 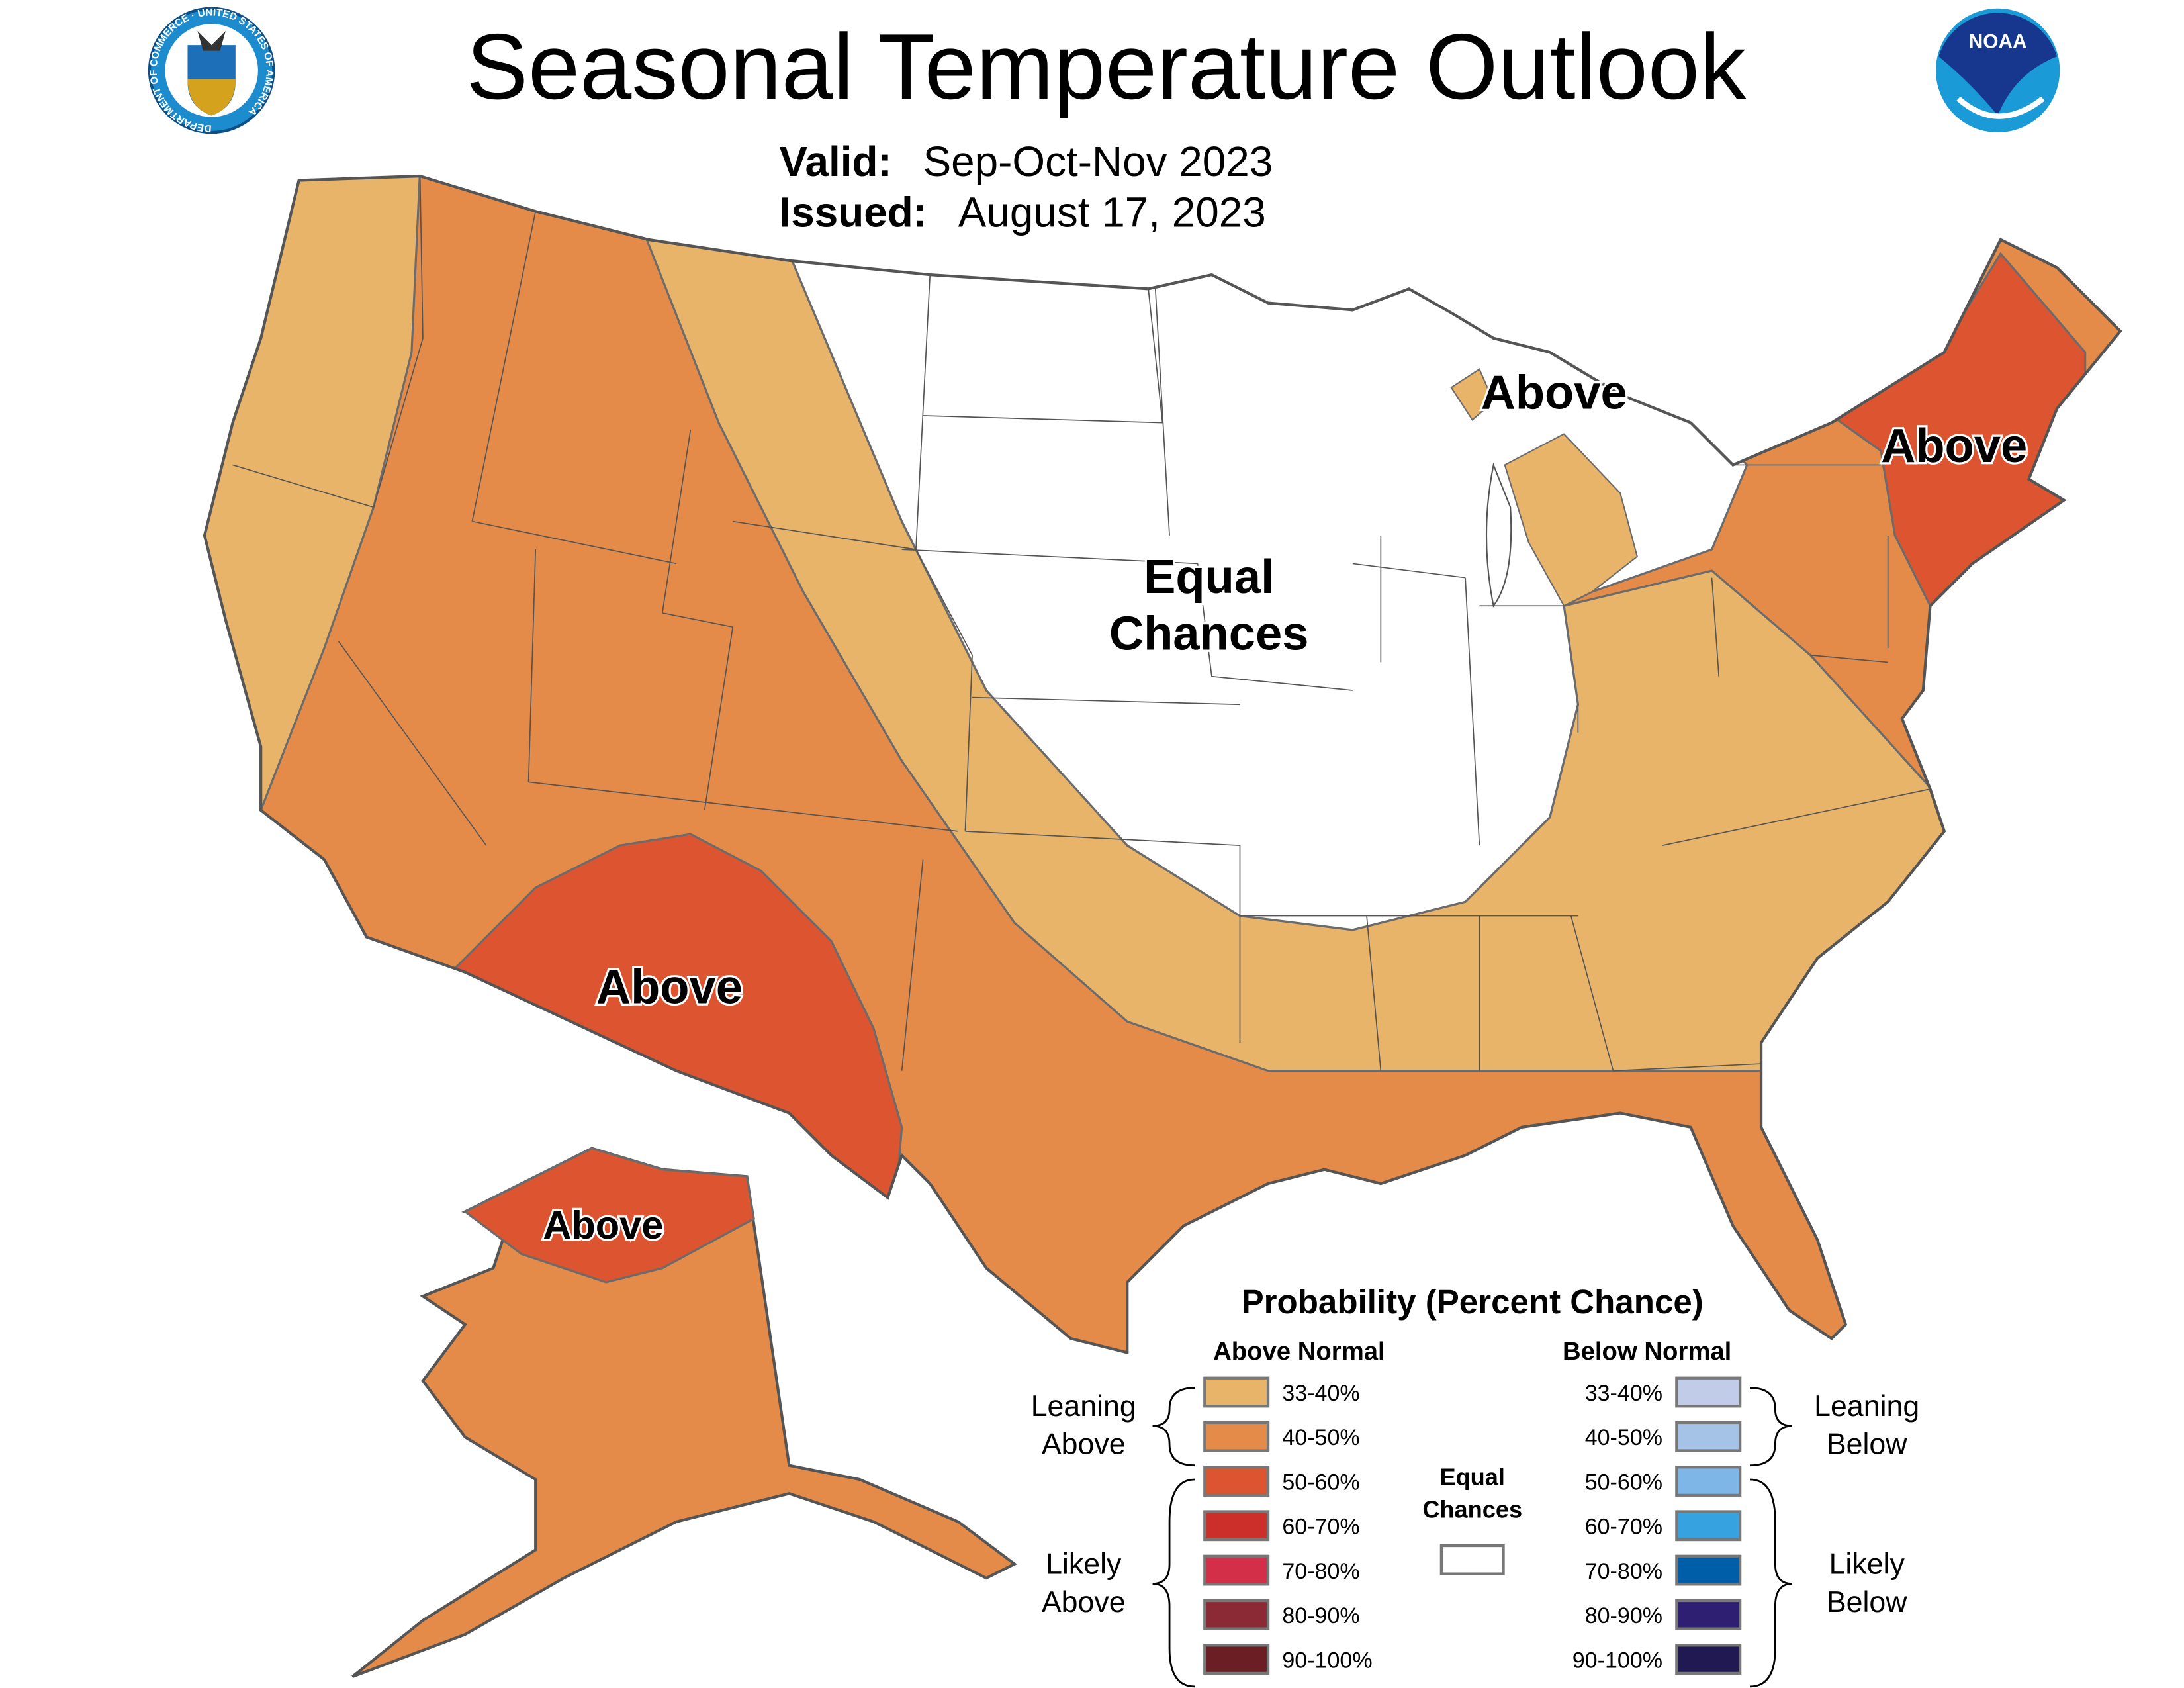 What do you see at coordinates (1320, 1527) in the screenshot?
I see `legend-range-above-3: 60-70%` at bounding box center [1320, 1527].